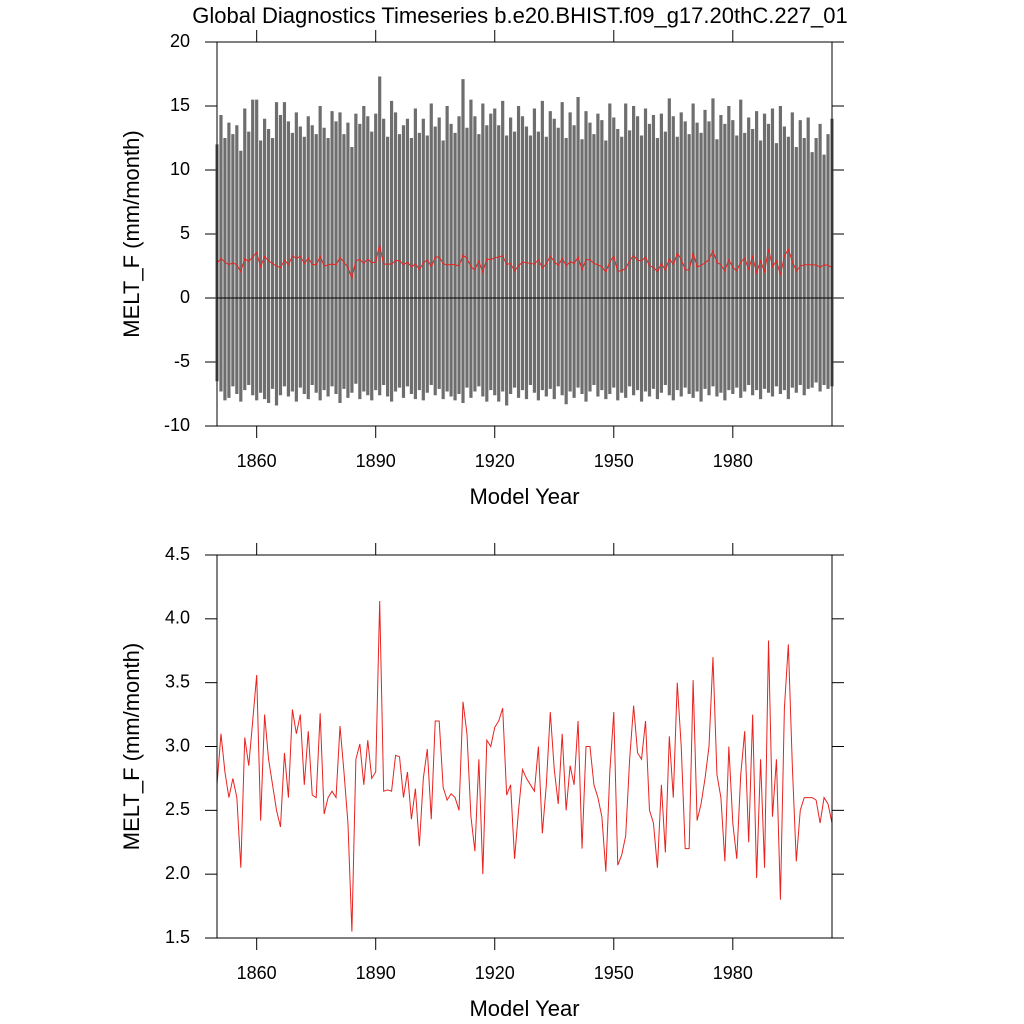  What do you see at coordinates (177, 681) in the screenshot?
I see `y-tick-label: 3.5` at bounding box center [177, 681].